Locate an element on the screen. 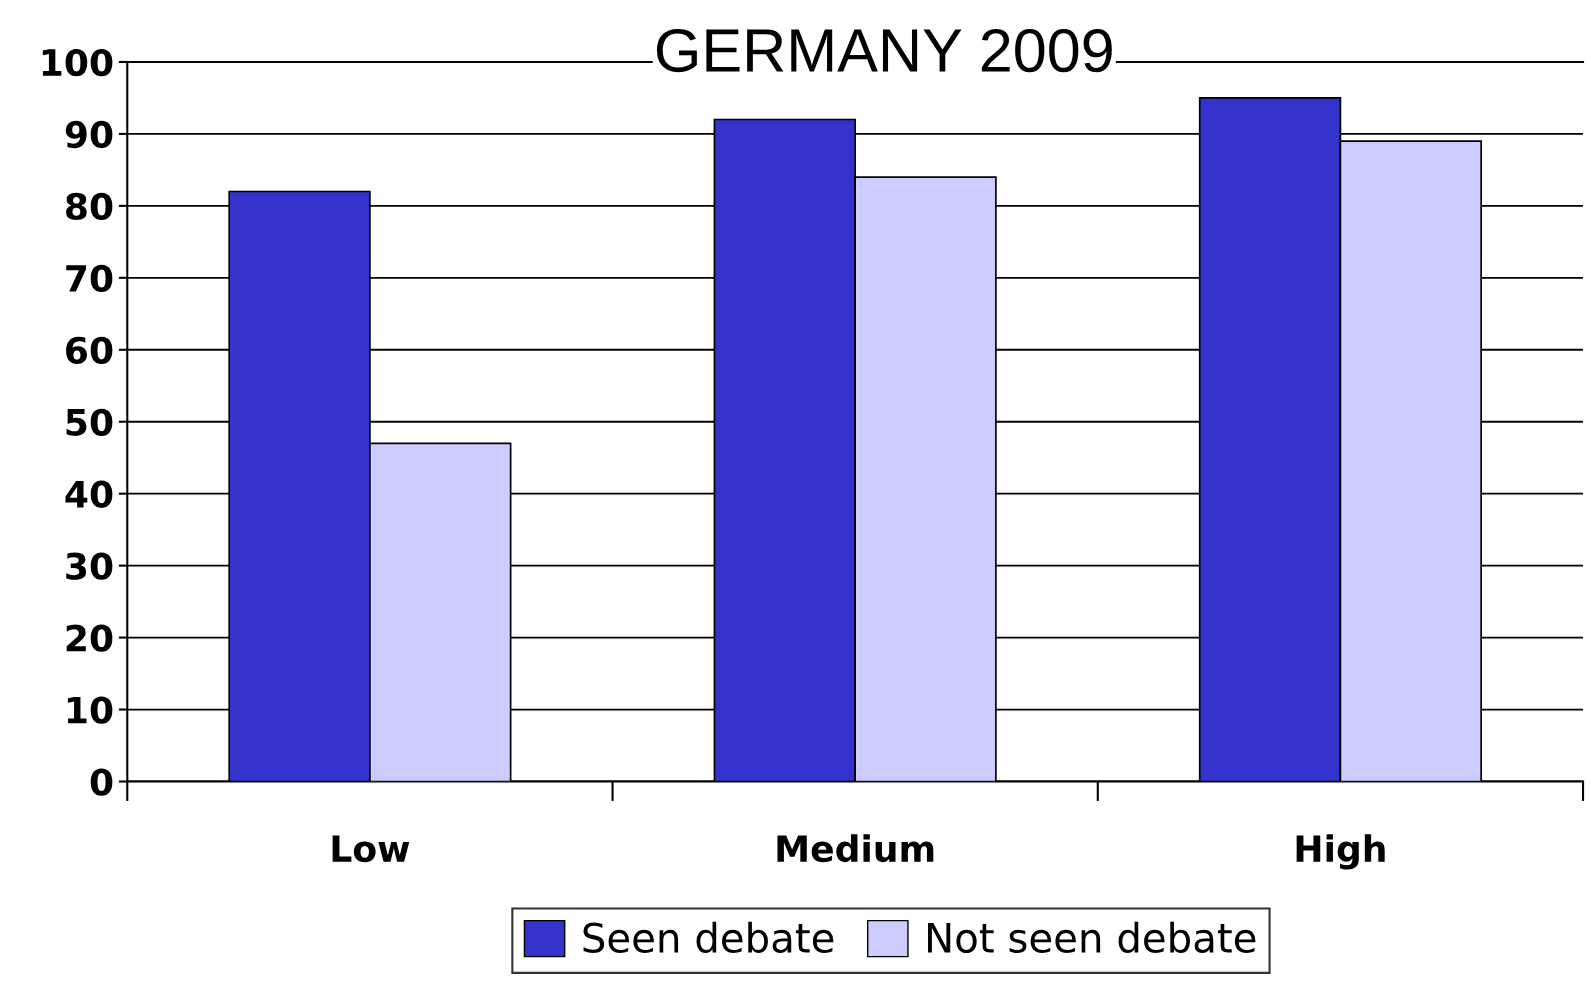 The image size is (1591, 993). x-tick-label: High is located at coordinates (1340, 852).